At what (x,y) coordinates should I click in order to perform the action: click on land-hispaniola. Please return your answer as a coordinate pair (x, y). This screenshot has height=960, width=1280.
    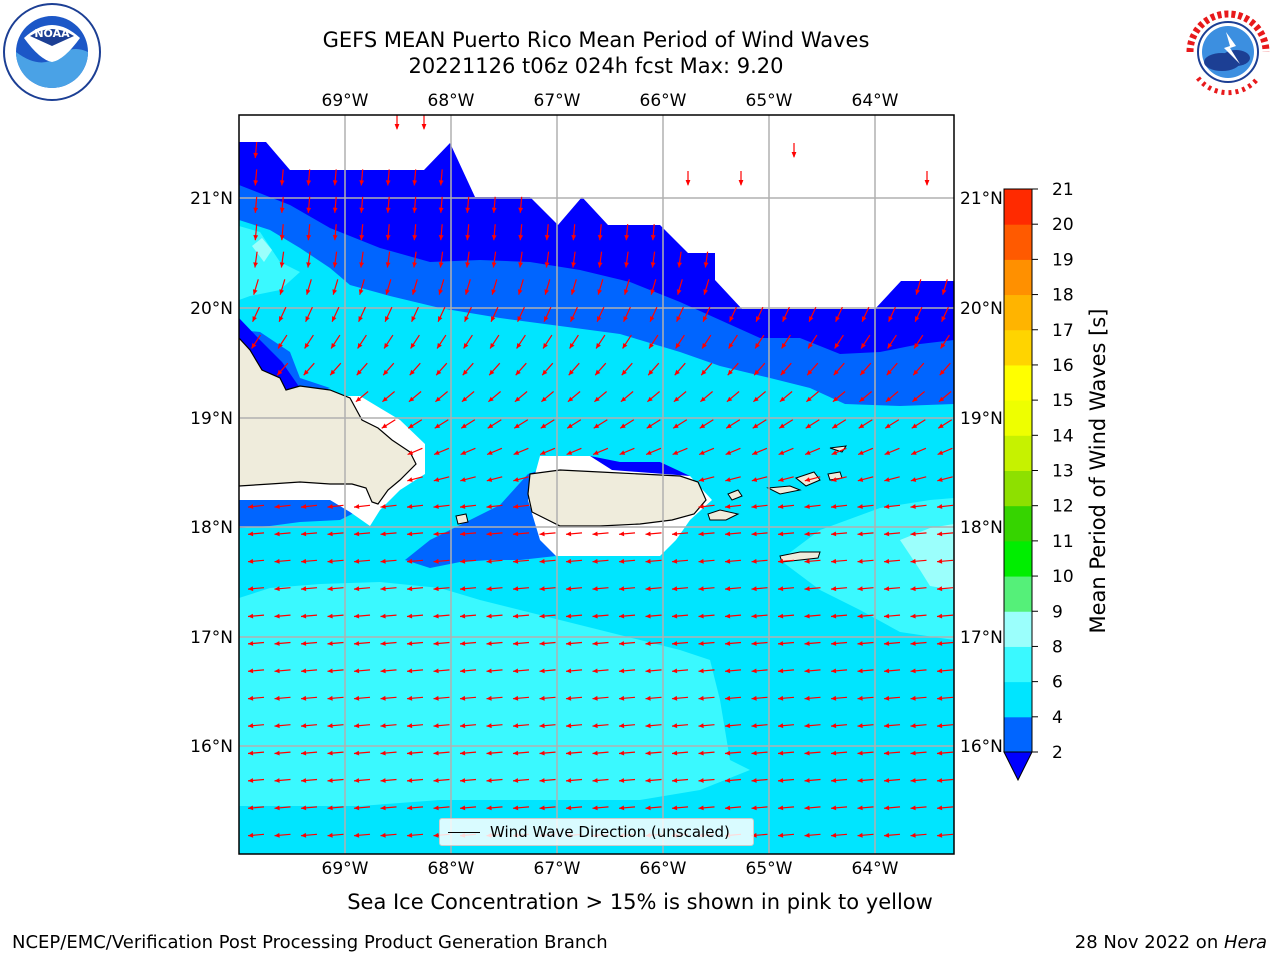
    Looking at the image, I should click on (328, 421).